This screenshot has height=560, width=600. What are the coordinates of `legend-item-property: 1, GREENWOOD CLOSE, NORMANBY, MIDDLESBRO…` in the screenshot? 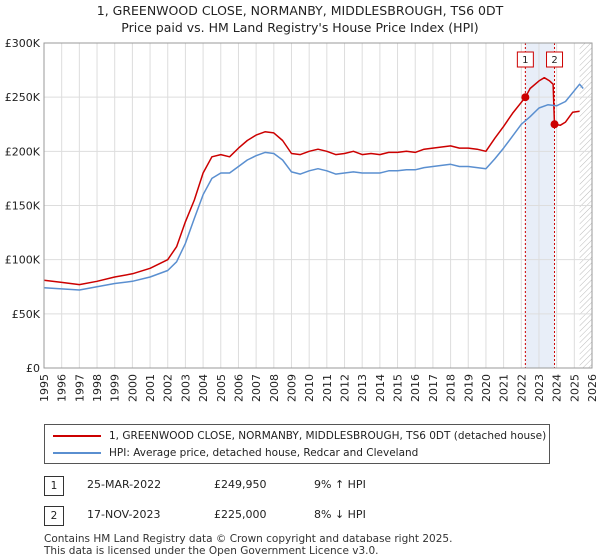 It's located at (299, 436).